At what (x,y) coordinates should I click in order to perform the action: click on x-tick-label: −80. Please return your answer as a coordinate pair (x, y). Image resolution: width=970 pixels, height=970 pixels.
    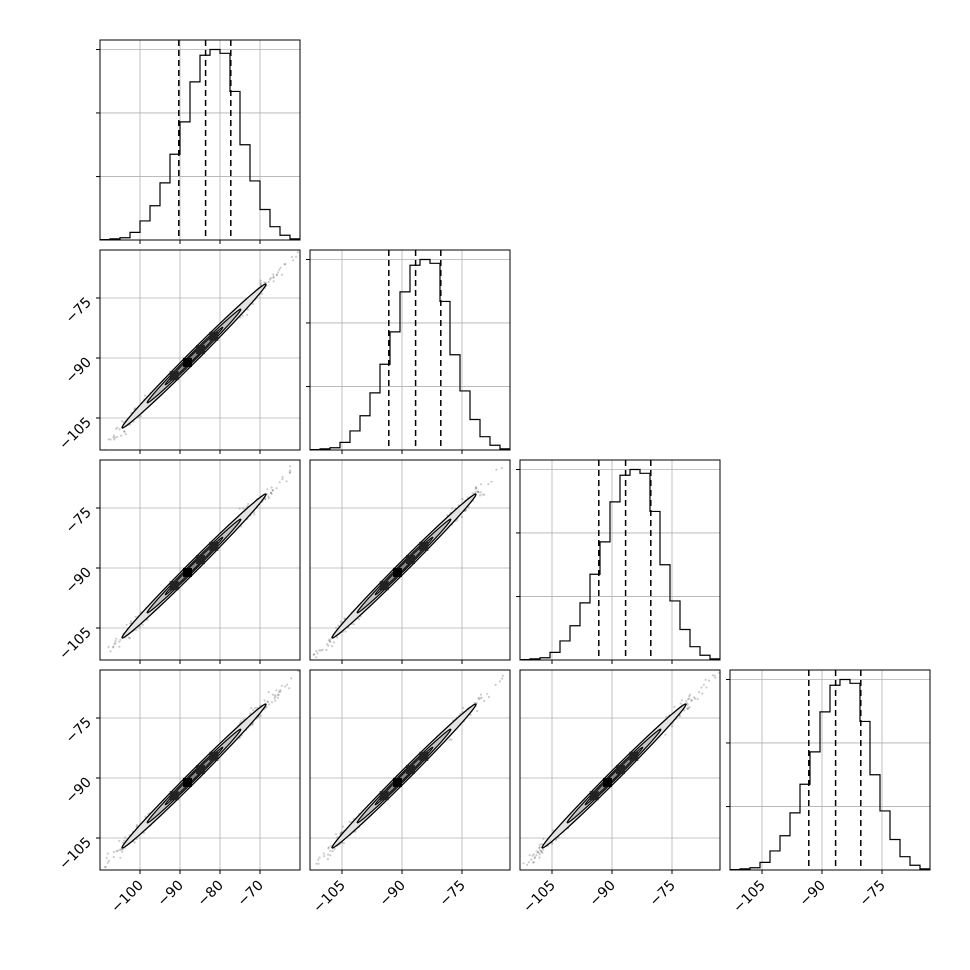
    Looking at the image, I should click on (211, 894).